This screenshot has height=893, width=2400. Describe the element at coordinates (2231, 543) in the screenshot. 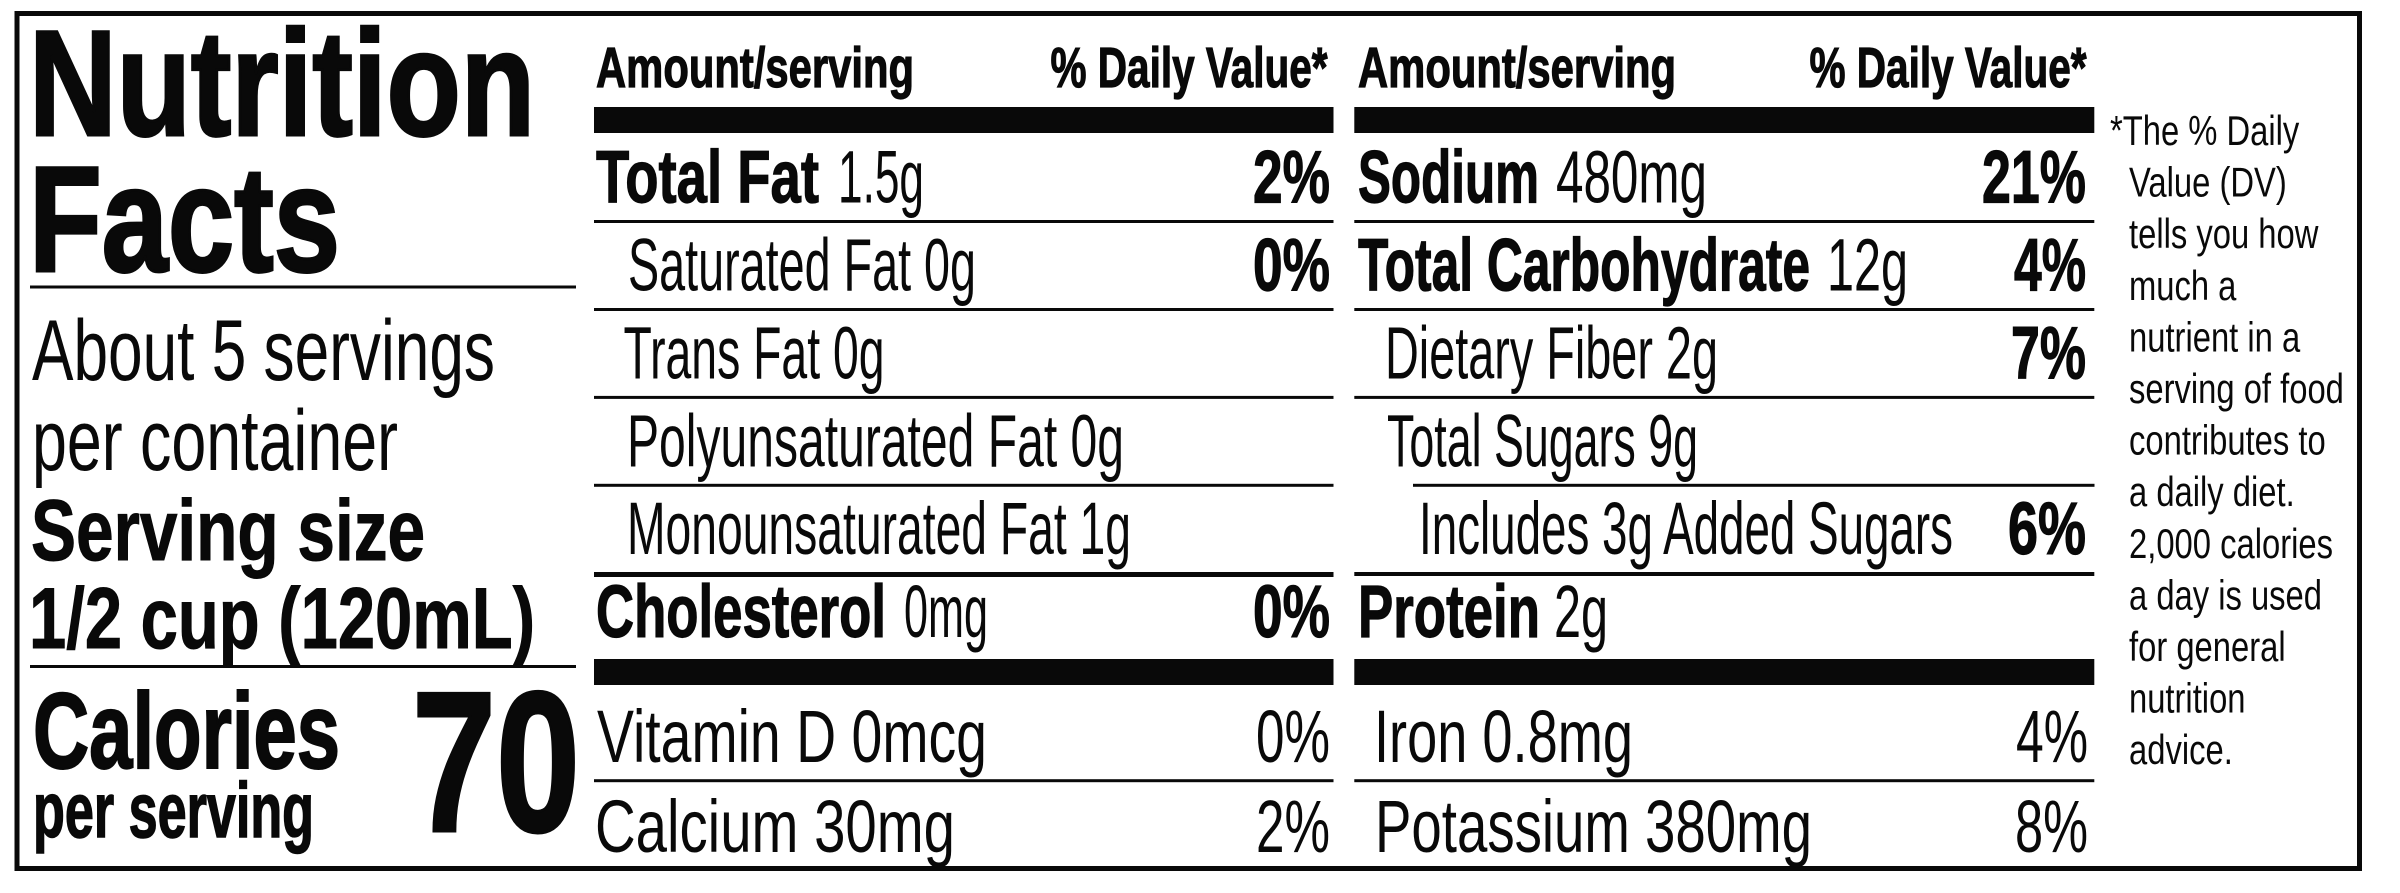

I see `svg-text: 2,000 calories` at that location.